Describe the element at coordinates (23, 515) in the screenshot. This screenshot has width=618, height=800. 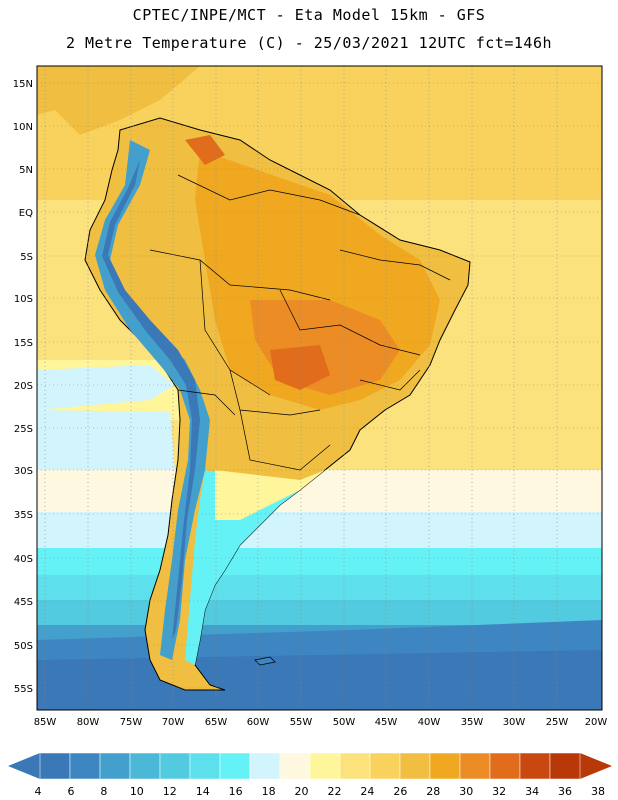
I see `lat-label: 35S` at that location.